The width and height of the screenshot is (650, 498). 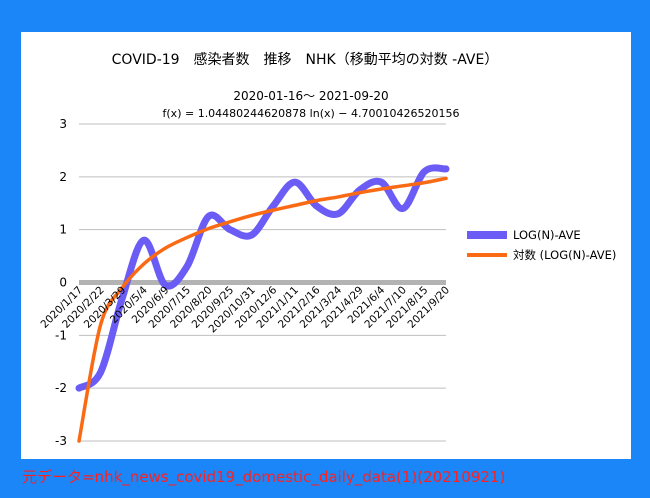 What do you see at coordinates (547, 235) in the screenshot?
I see `legend-label-1: LOG(N)-AVE` at bounding box center [547, 235].